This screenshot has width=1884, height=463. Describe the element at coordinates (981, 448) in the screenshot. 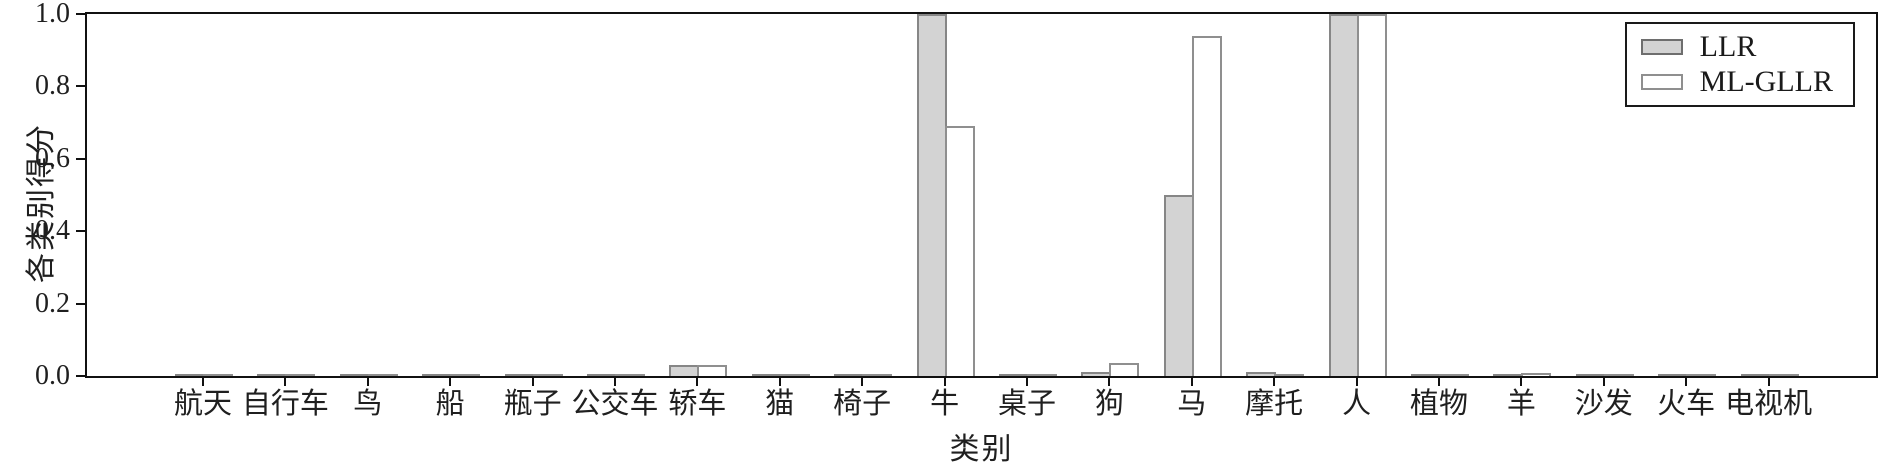

I see `x-axis-title: 类别` at that location.